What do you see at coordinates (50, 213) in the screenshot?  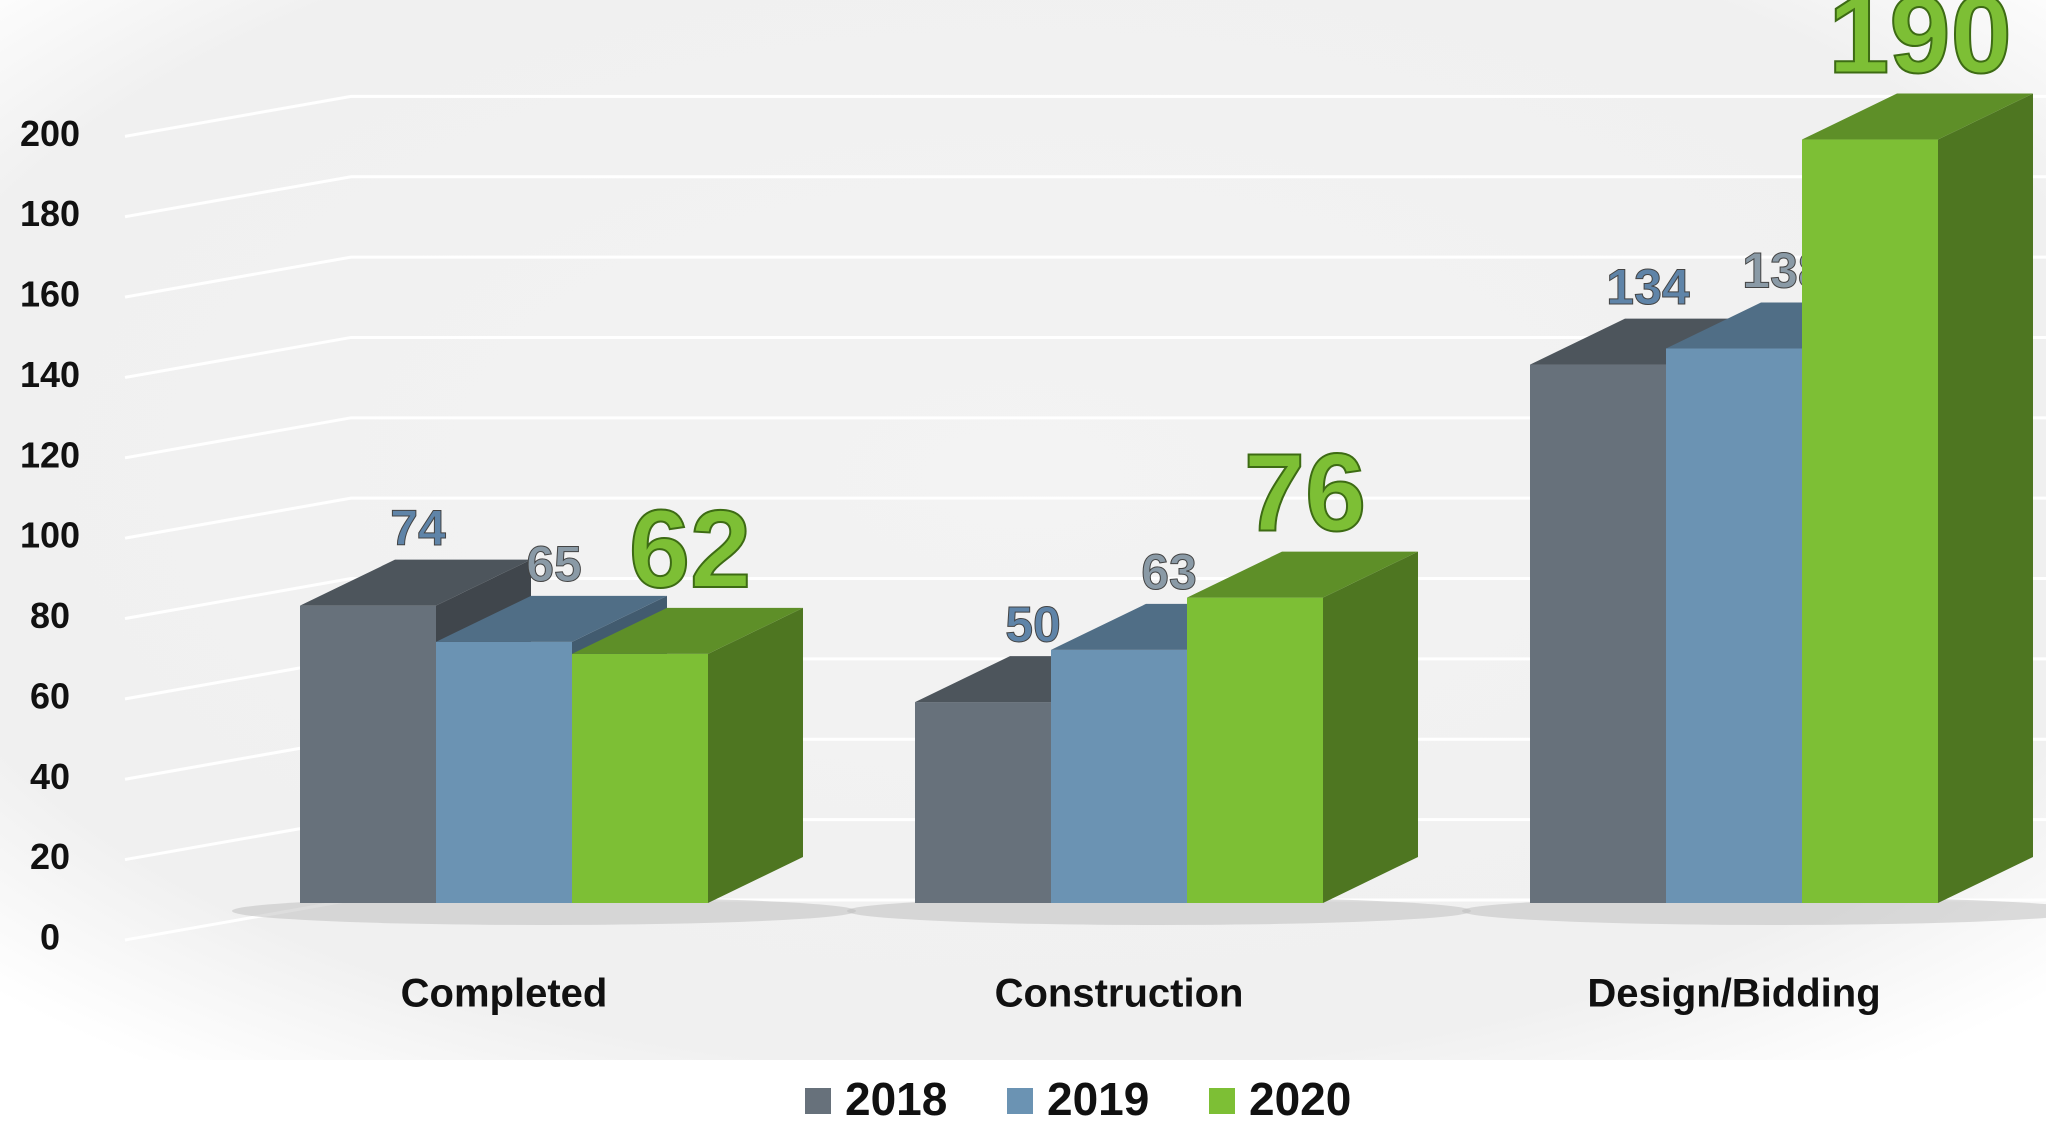 I see `y-tick-label: 180` at bounding box center [50, 213].